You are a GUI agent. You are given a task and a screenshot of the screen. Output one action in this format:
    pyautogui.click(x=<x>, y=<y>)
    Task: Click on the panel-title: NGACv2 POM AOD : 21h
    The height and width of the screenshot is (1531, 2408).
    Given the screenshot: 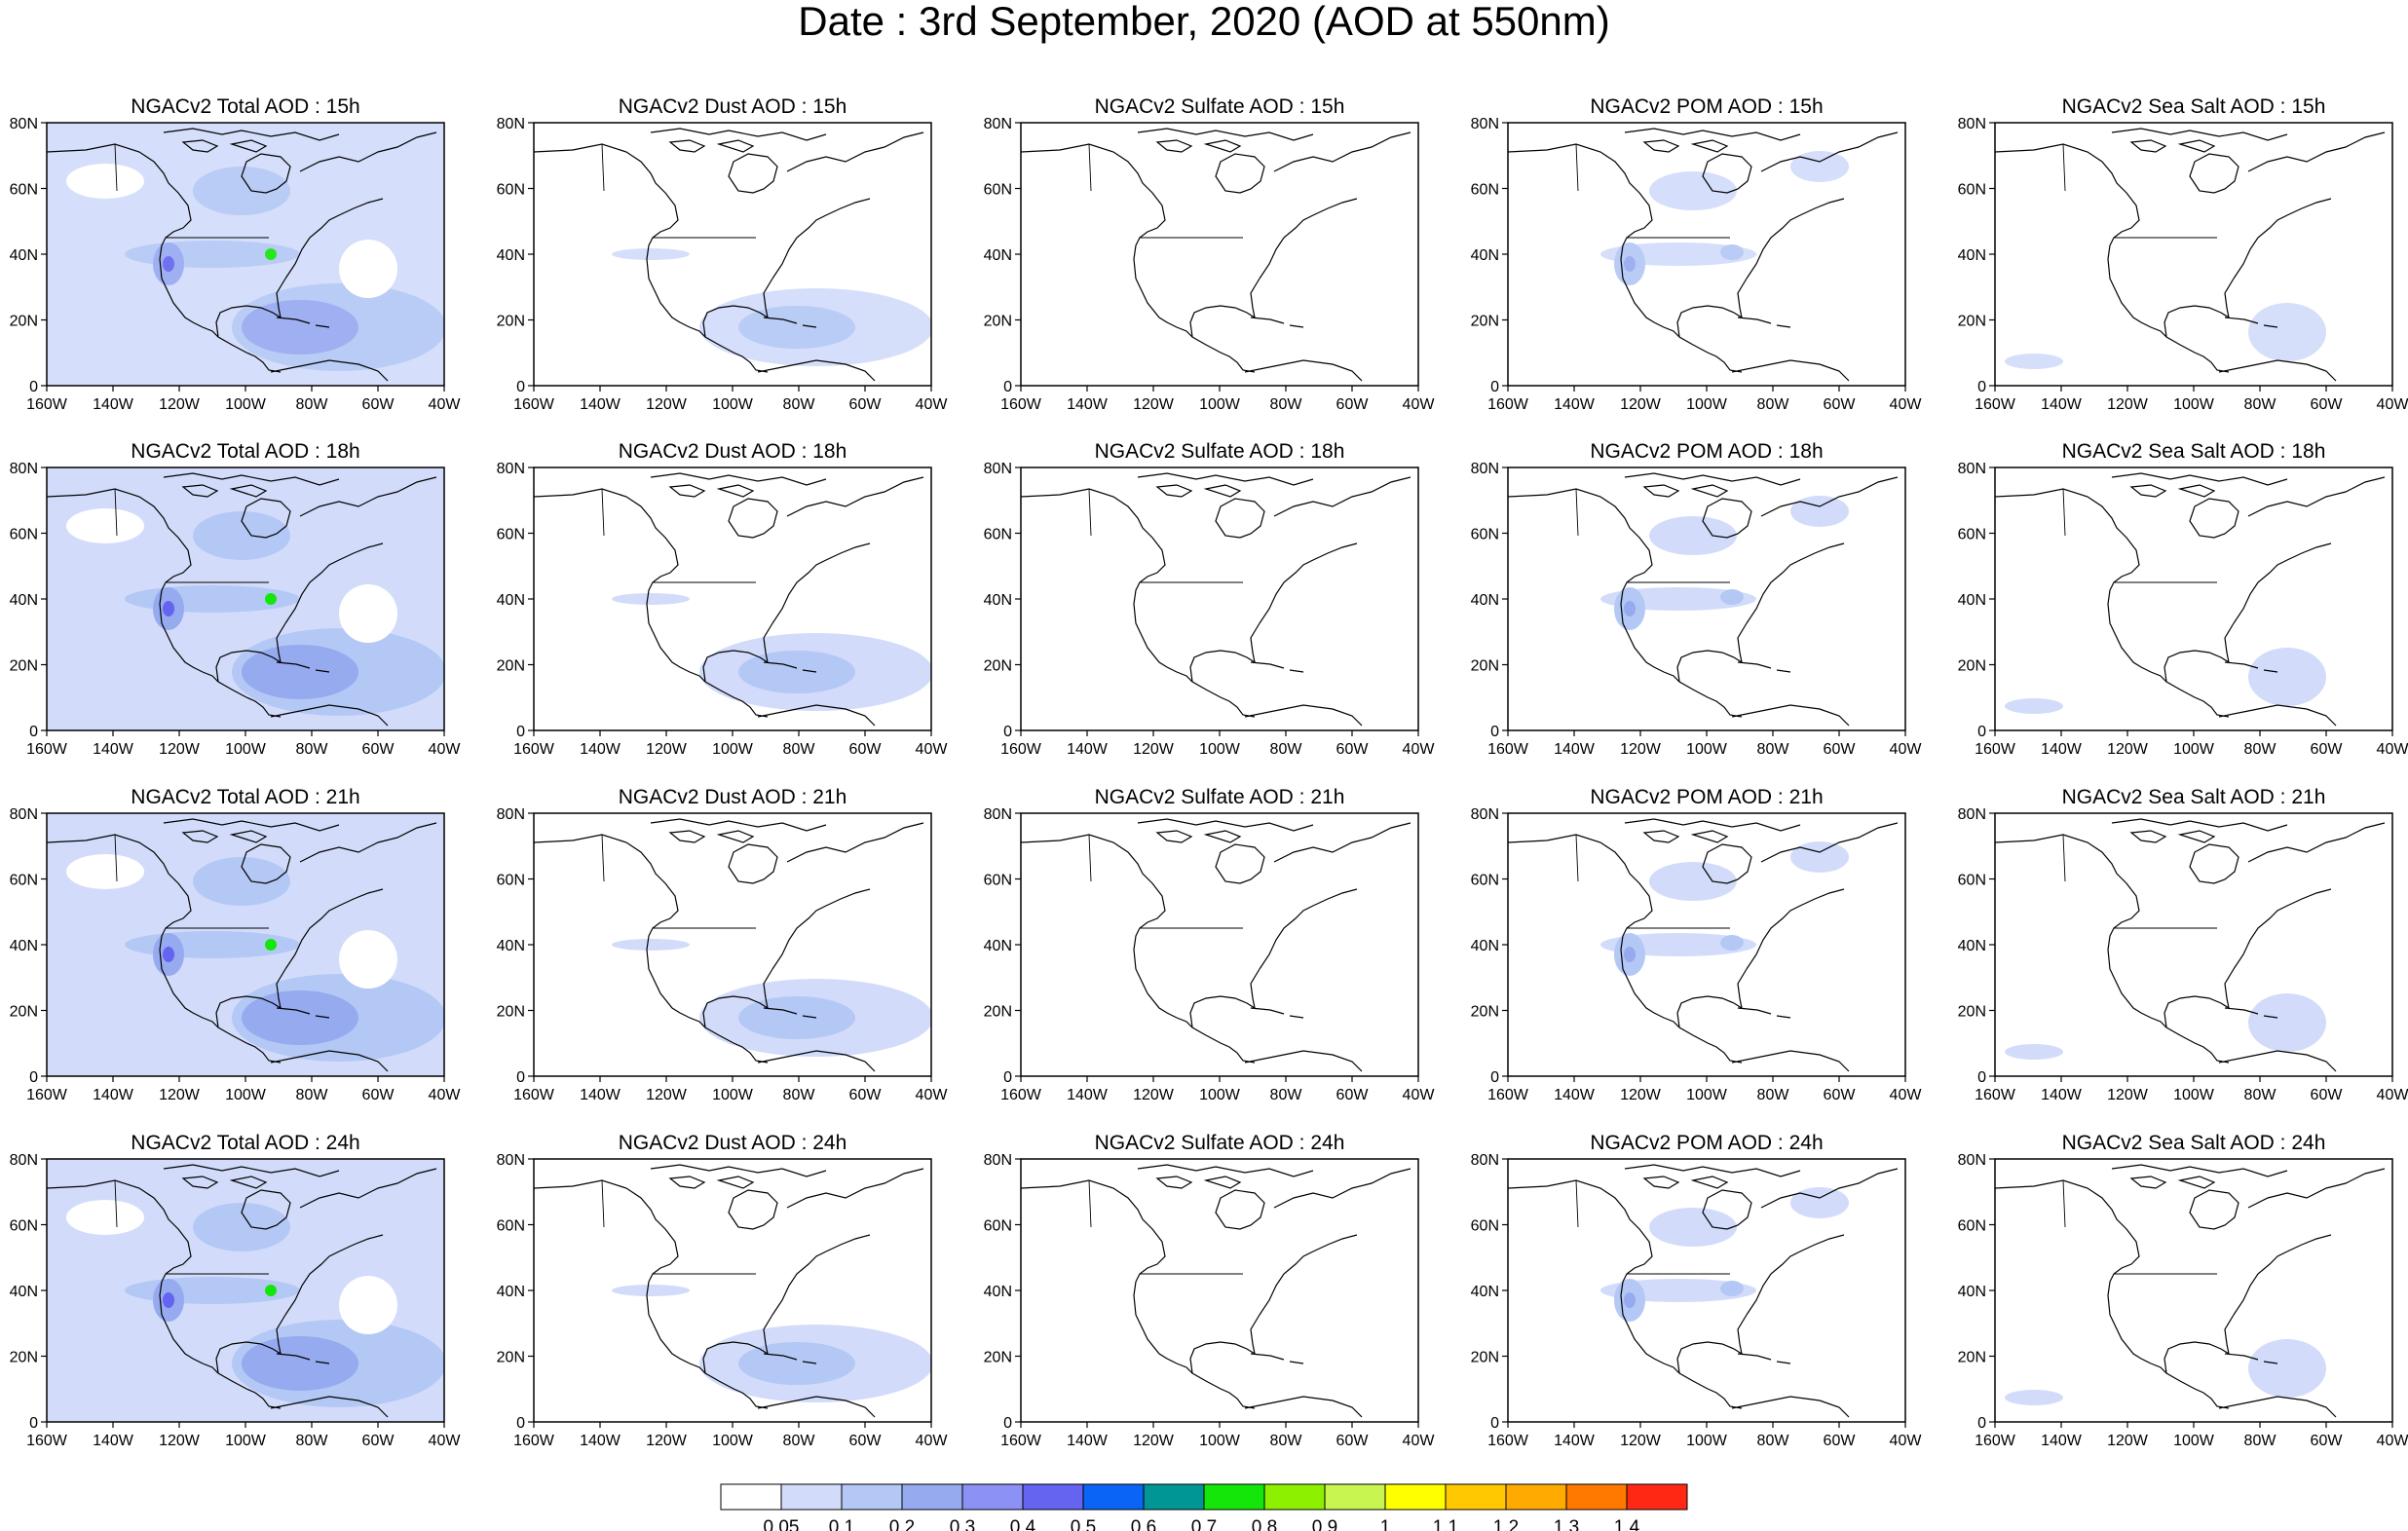 What is the action you would take?
    pyautogui.click(x=1706, y=797)
    